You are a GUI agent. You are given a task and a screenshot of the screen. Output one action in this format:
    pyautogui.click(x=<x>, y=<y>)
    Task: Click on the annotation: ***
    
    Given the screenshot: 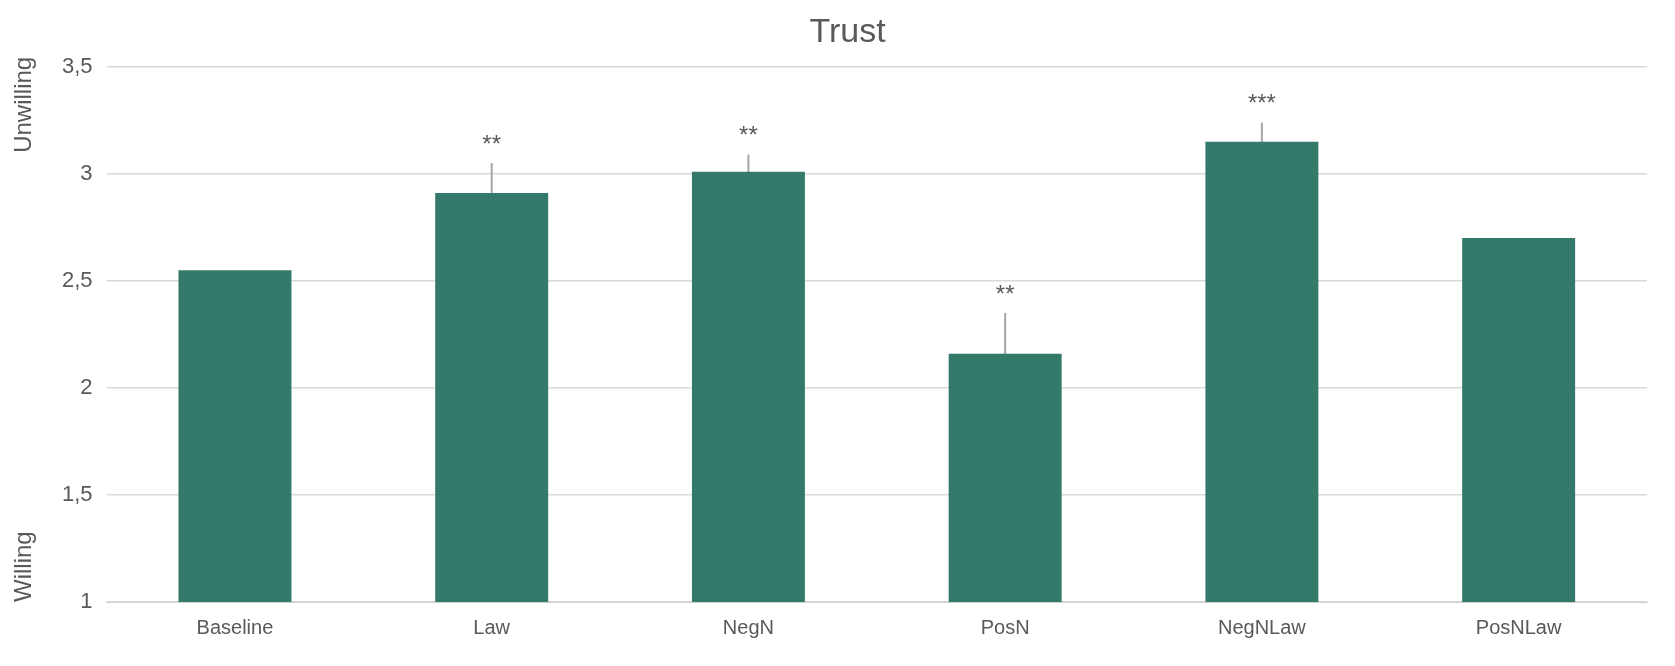 What is the action you would take?
    pyautogui.click(x=1261, y=103)
    